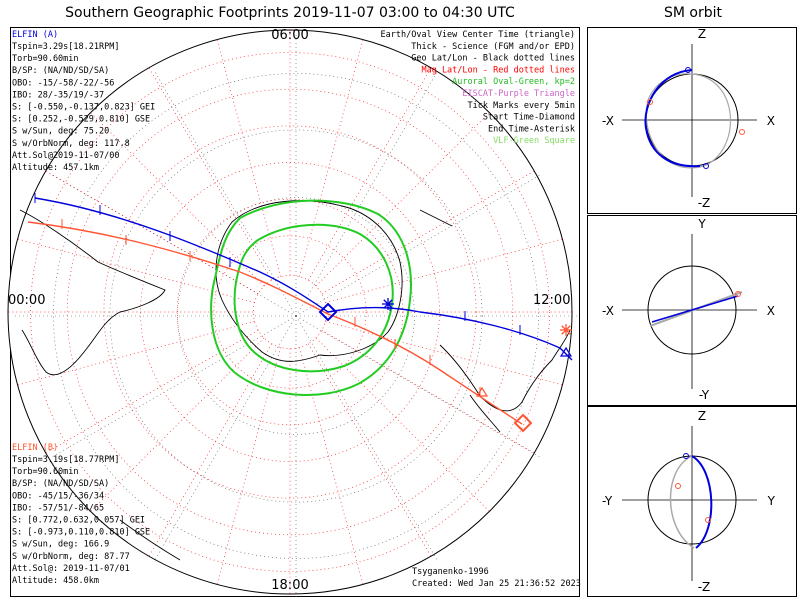 This screenshot has width=800, height=600. I want to click on orbit-yz-elfin-b-trace, so click(682, 502).